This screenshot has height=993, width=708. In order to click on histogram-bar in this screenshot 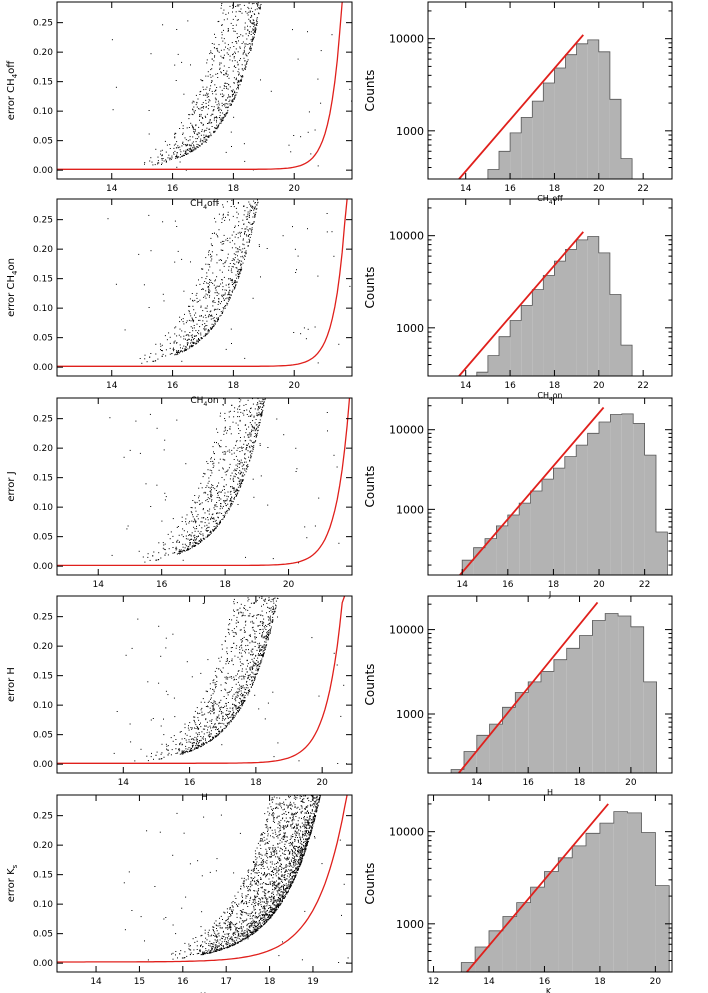, I will do `click(479, 561)`.